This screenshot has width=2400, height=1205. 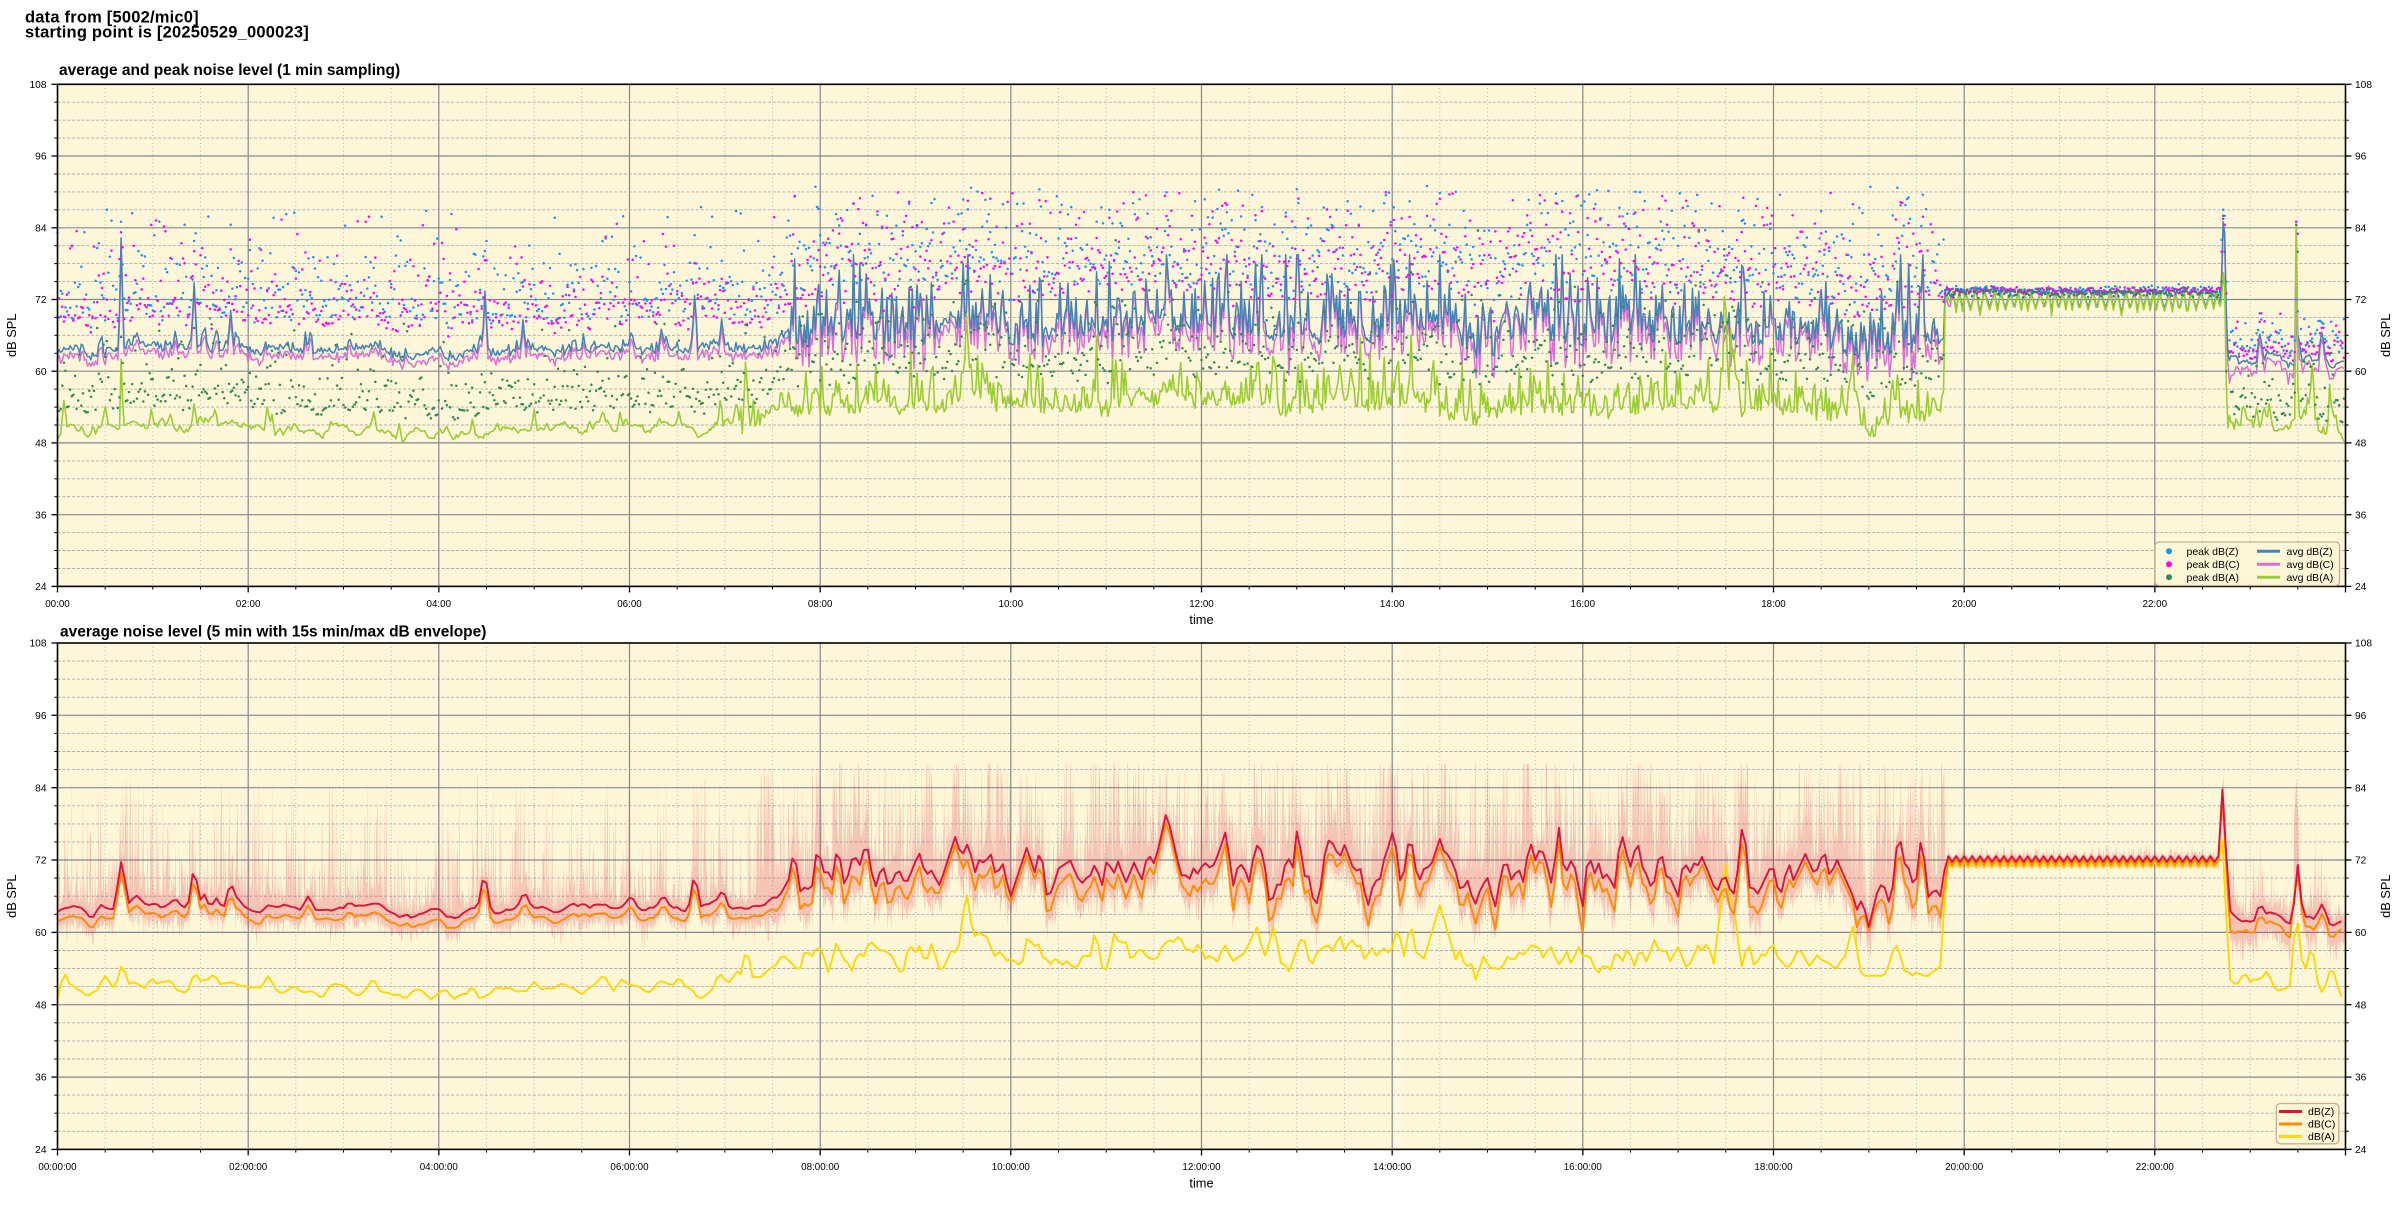 I want to click on svg-text: 18:00:00, so click(x=1773, y=1167).